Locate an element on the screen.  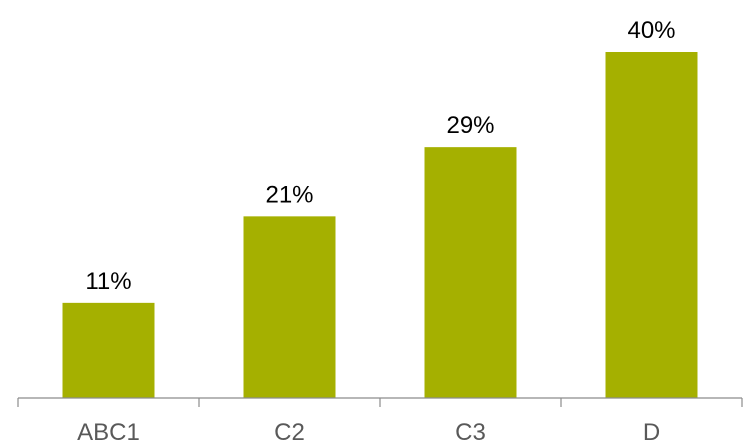
bar-c3 is located at coordinates (470, 272).